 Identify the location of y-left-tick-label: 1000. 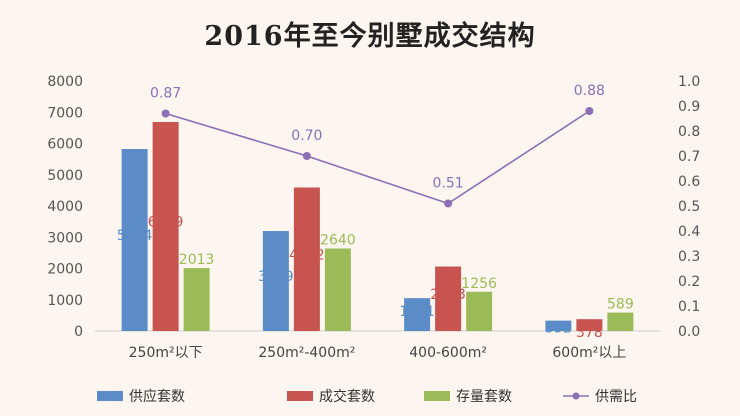
(65, 301).